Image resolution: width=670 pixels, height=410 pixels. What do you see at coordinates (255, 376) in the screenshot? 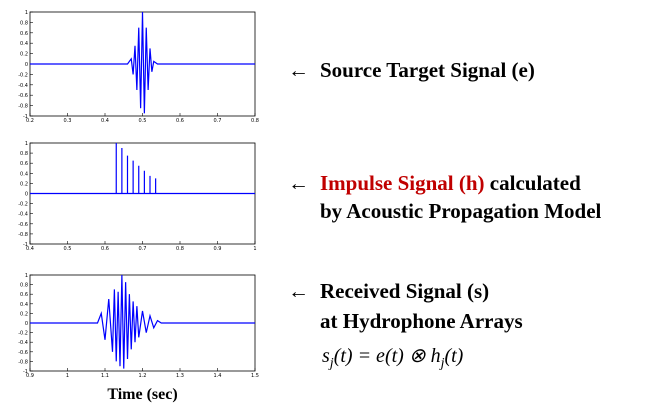
I see `x-tick-label: 1.5` at bounding box center [255, 376].